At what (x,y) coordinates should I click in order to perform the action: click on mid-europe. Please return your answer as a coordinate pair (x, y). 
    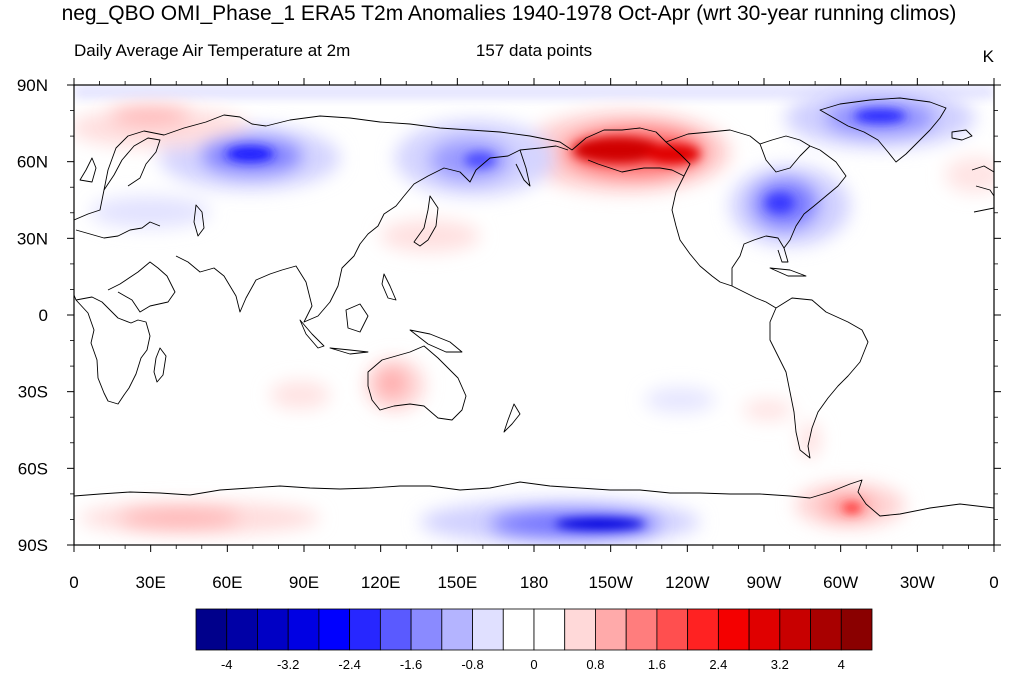
    Looking at the image, I should click on (150, 116).